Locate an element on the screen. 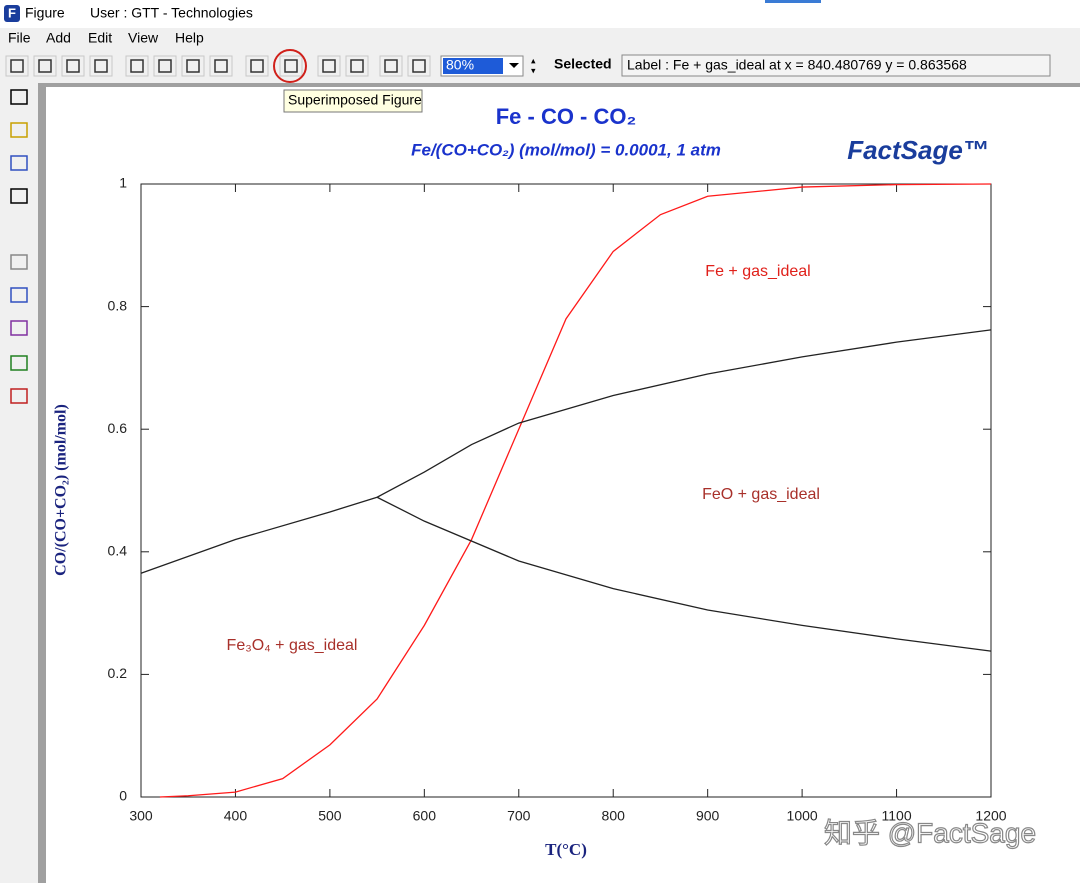  region-label: Fe + gas_ideal is located at coordinates (757, 271).